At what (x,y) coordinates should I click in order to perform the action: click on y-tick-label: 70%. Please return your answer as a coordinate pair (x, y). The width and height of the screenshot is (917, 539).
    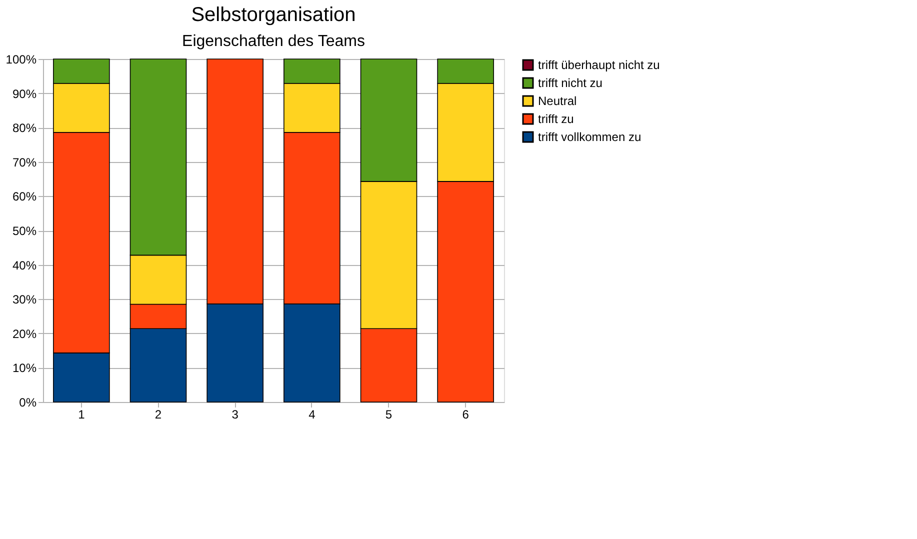
    Looking at the image, I should click on (24, 162).